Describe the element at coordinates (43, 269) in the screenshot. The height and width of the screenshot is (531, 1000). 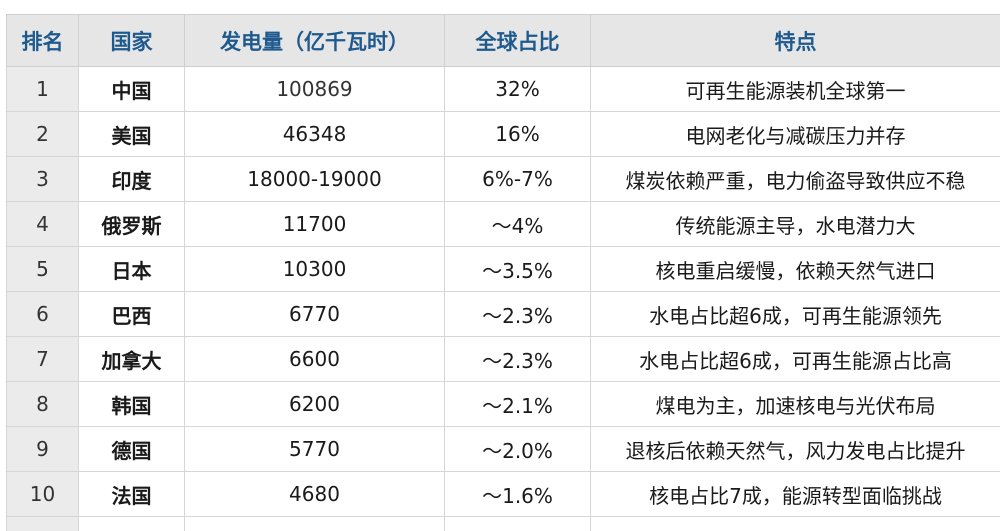
I see `rank-cell: 5` at that location.